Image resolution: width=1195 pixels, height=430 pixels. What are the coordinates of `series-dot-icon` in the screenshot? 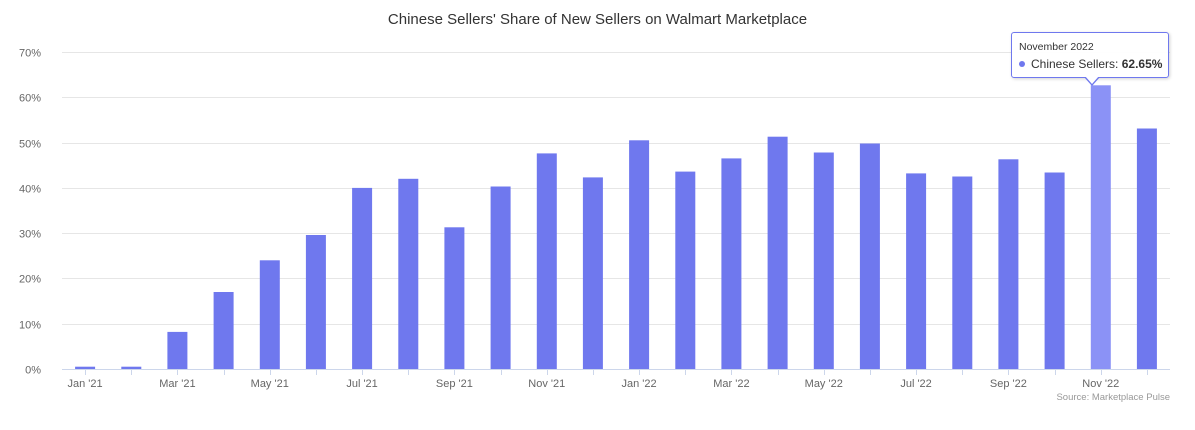 It's located at (1022, 64).